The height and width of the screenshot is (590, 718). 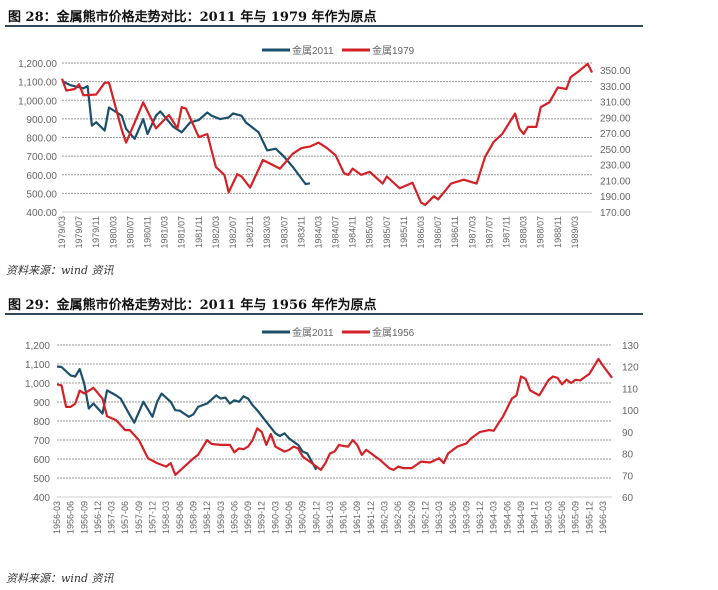 I want to click on x-axis-tick-label: 1988/11, so click(x=558, y=232).